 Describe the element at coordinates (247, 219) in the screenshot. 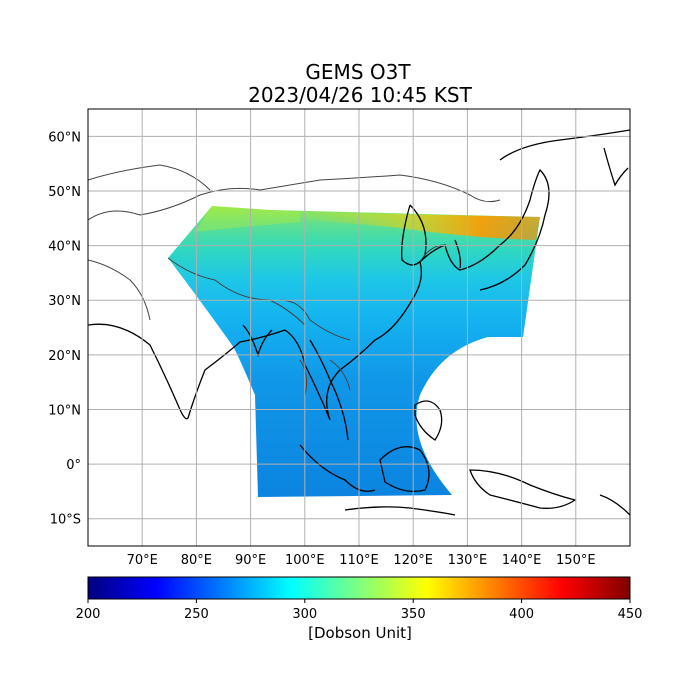

I see `ozone-mid-band` at that location.